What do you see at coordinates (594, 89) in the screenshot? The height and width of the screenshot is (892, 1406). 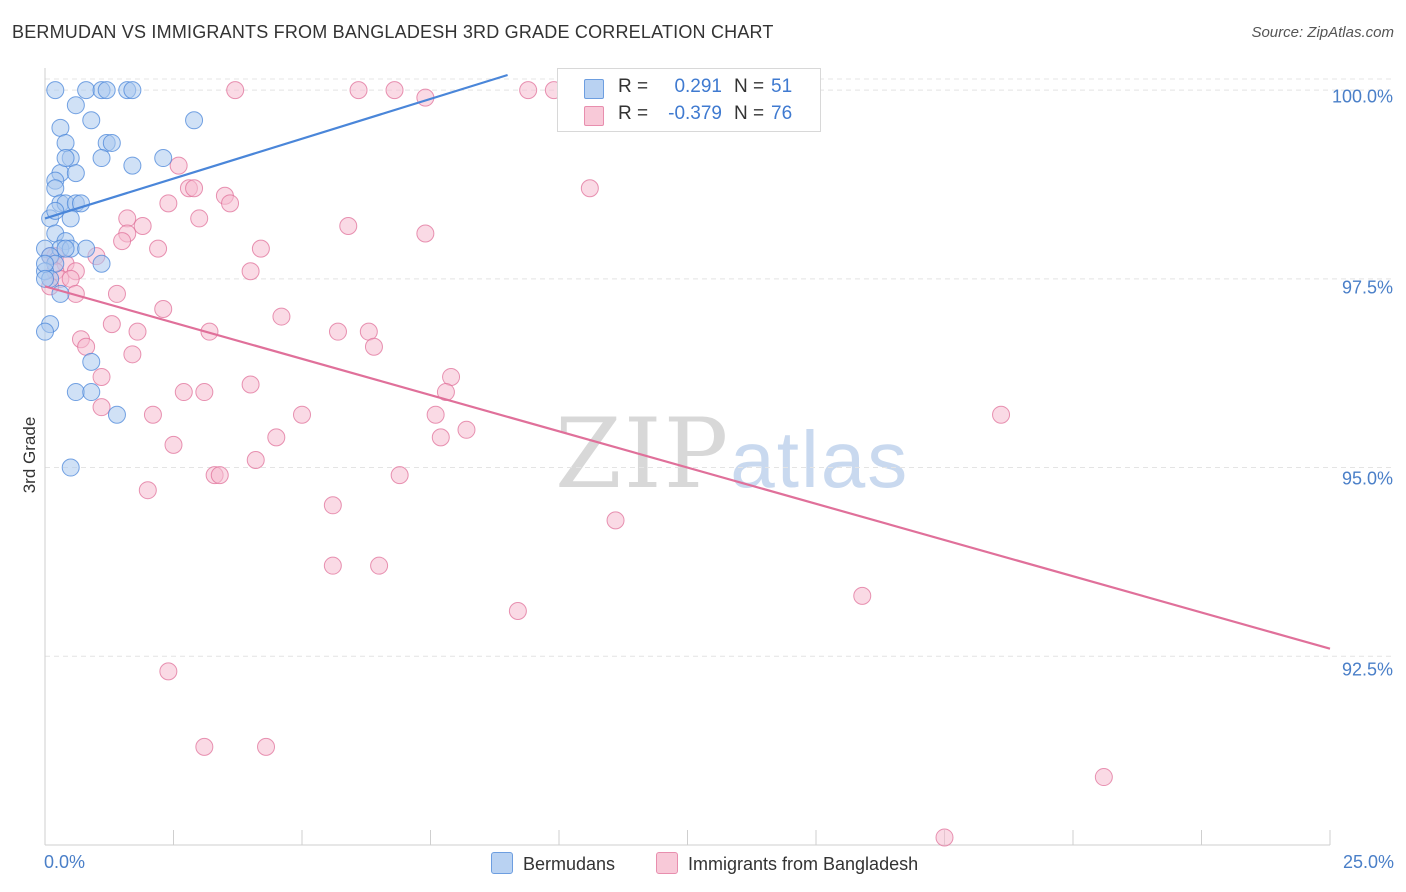 I see `legend-swatch-blue` at bounding box center [594, 89].